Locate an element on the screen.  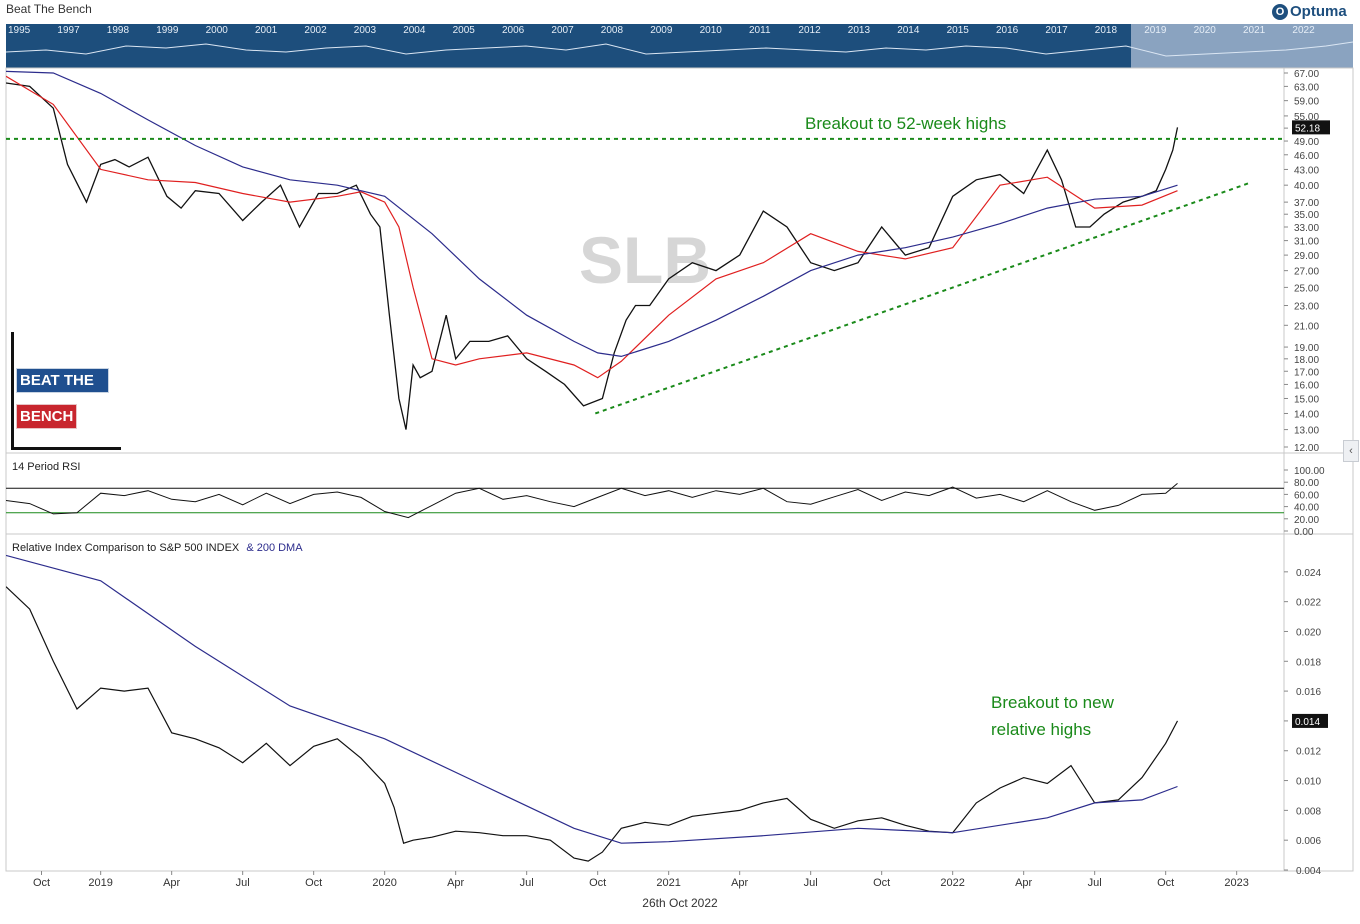
overview-year-label: 2017 is located at coordinates (1056, 30).